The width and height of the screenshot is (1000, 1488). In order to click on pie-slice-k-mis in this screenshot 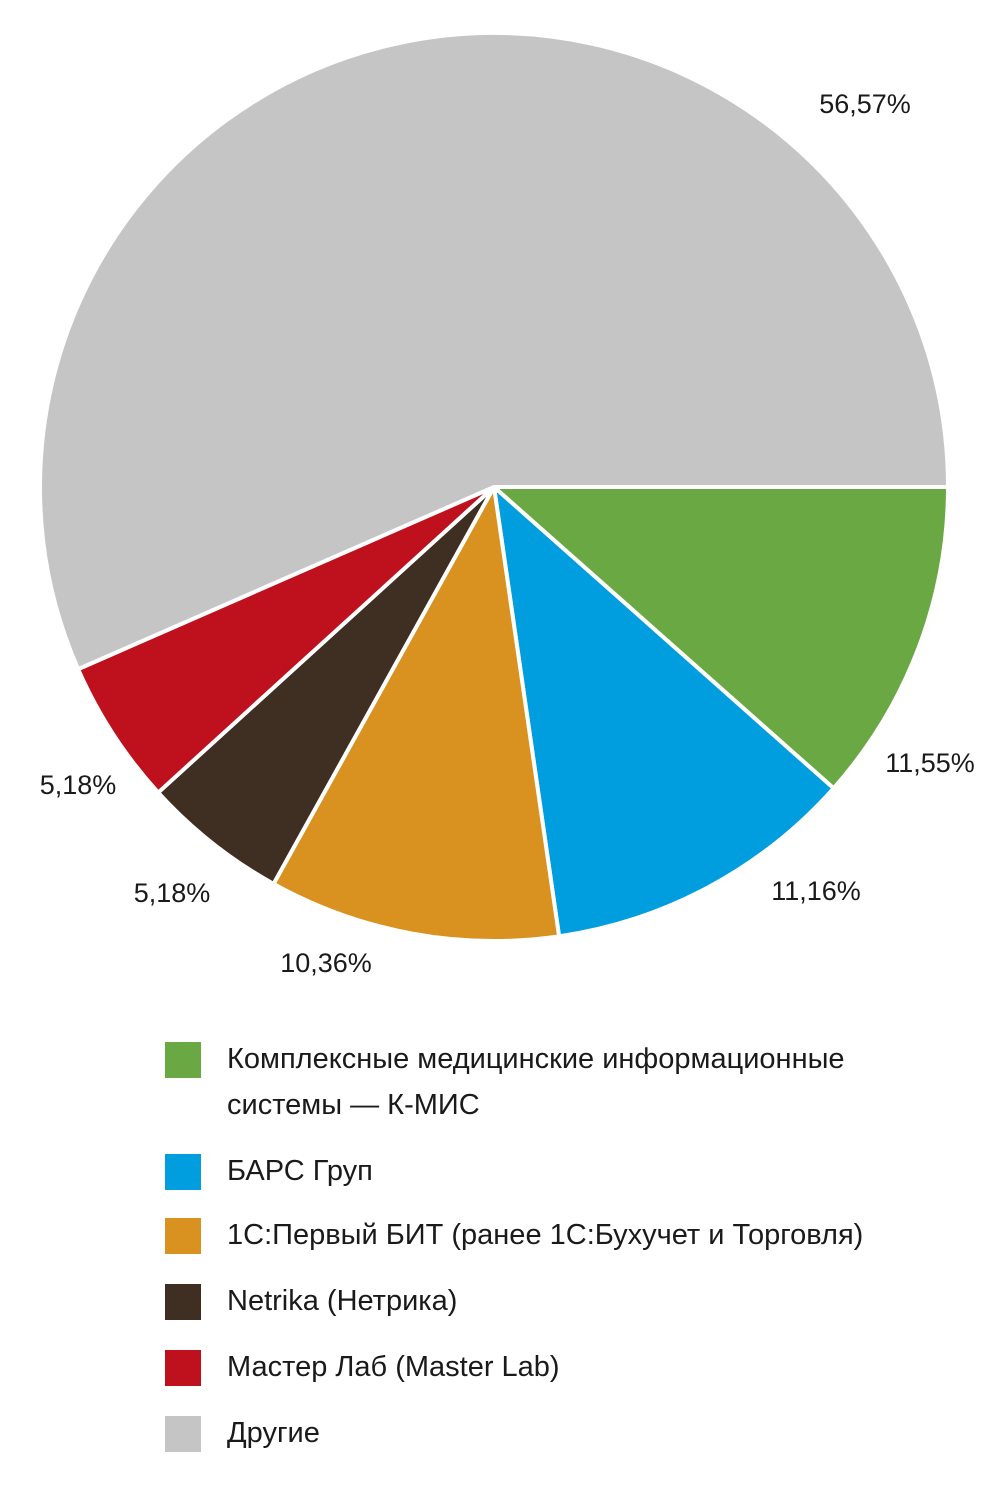, I will do `click(721, 638)`.